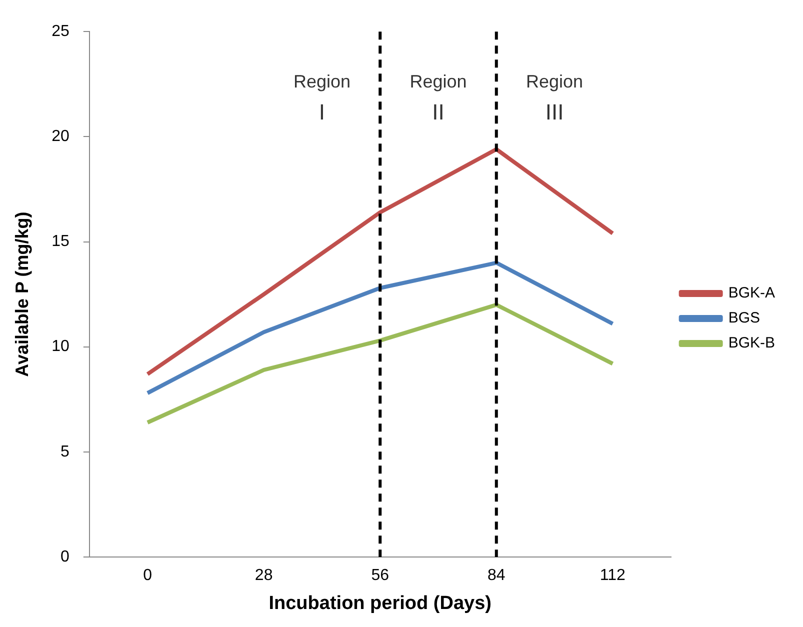  What do you see at coordinates (263, 575) in the screenshot?
I see `x-tick-label: 28` at bounding box center [263, 575].